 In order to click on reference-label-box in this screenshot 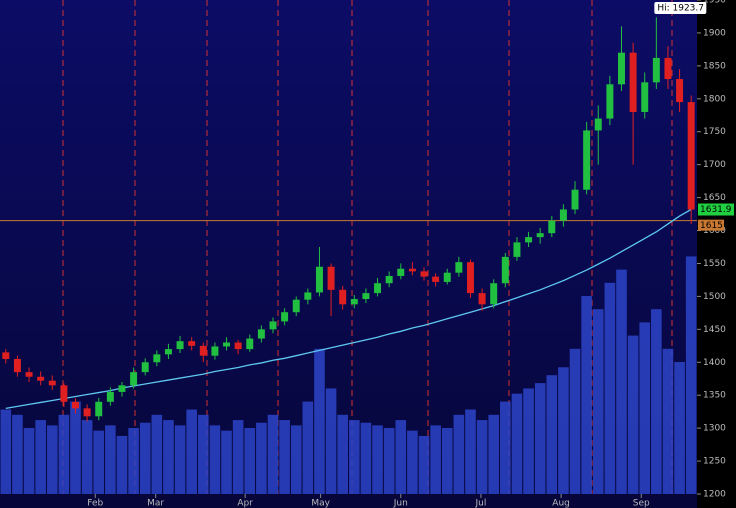, I will do `click(711, 225)`.